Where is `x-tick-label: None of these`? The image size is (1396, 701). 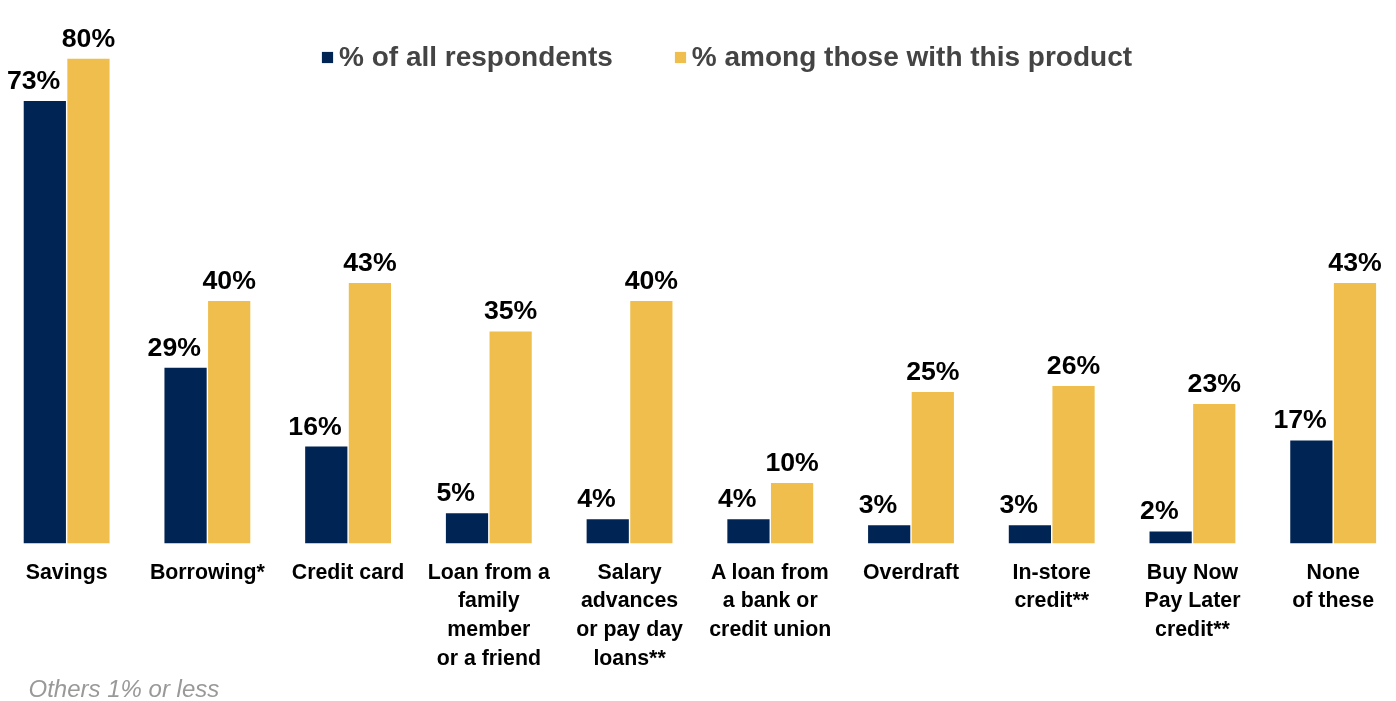
x-tick-label: None of these is located at coordinates (1333, 586).